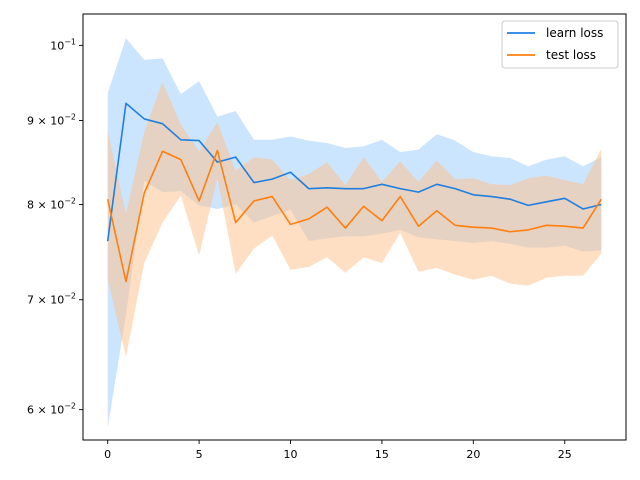 The height and width of the screenshot is (480, 640). What do you see at coordinates (291, 454) in the screenshot?
I see `x-tick-label: 10` at bounding box center [291, 454].